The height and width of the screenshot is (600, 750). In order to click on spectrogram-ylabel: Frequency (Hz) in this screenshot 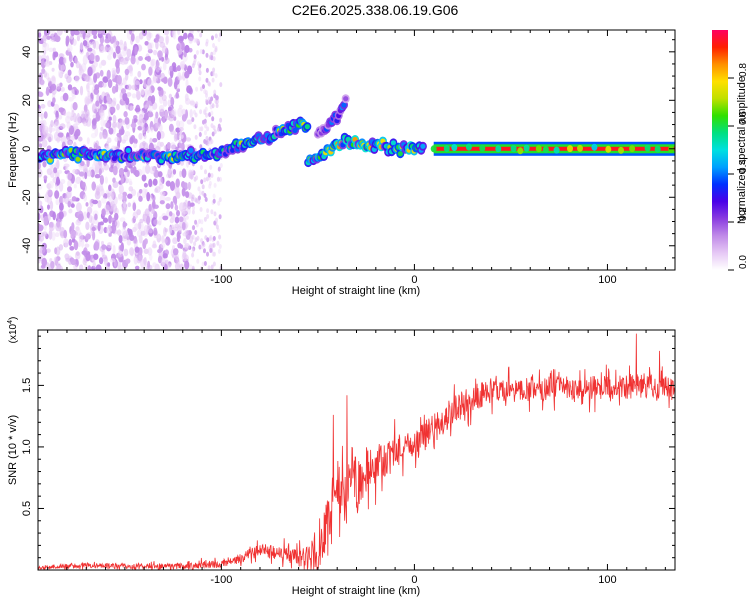, I will do `click(13, 150)`.